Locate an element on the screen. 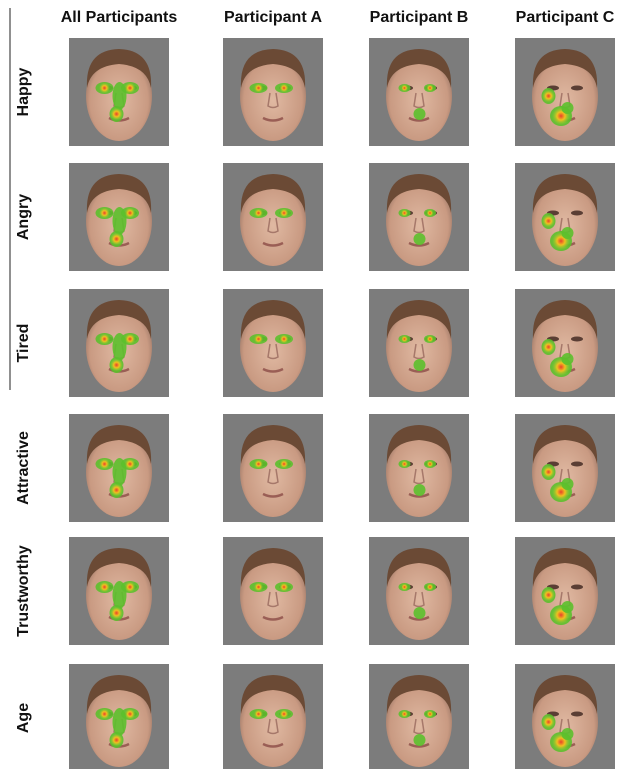  column-header: Participant C is located at coordinates (565, 17).